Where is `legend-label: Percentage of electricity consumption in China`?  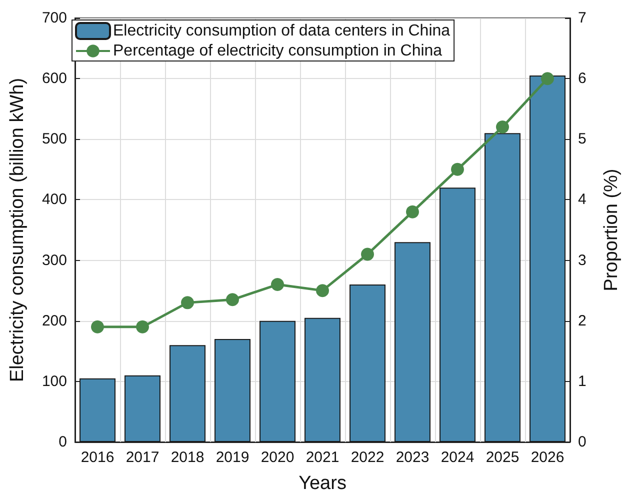 legend-label: Percentage of electricity consumption in China is located at coordinates (277, 51).